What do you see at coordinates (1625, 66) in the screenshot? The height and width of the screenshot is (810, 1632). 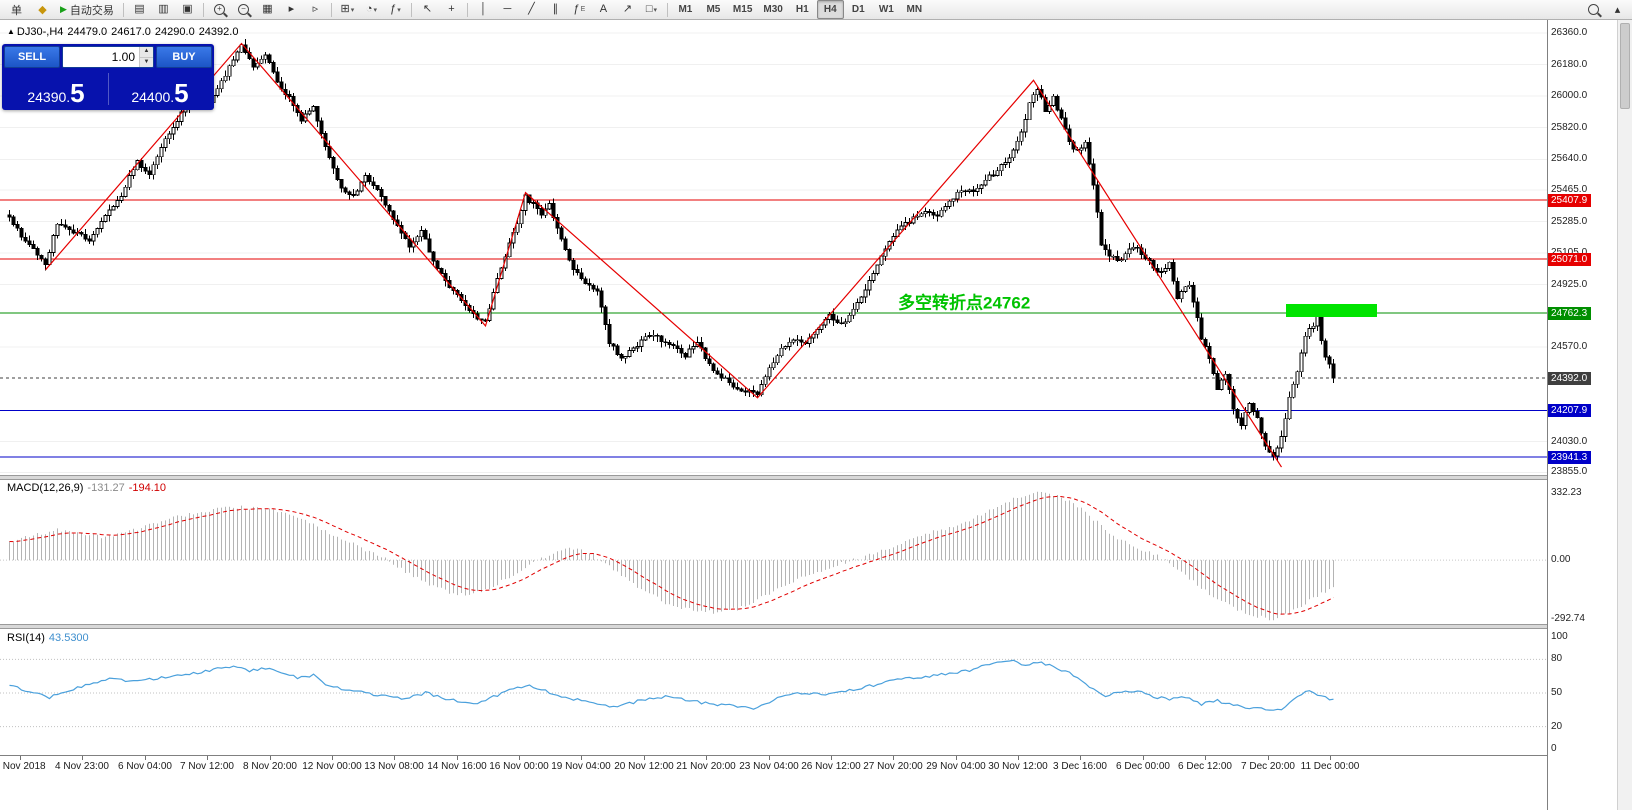 I see `scrollbar-thumb` at bounding box center [1625, 66].